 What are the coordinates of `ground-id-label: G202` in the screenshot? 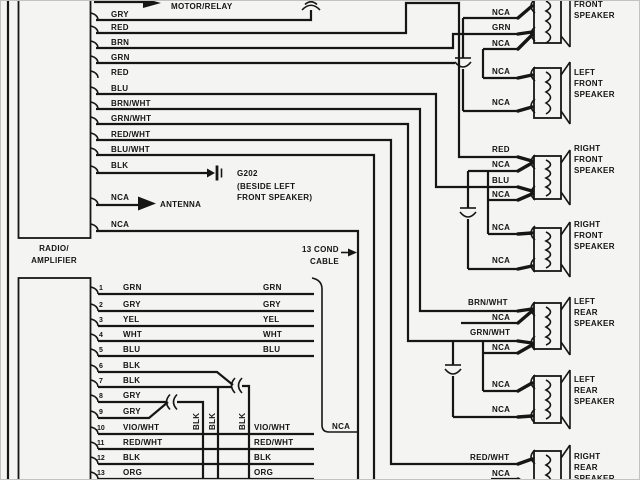 It's located at (247, 173).